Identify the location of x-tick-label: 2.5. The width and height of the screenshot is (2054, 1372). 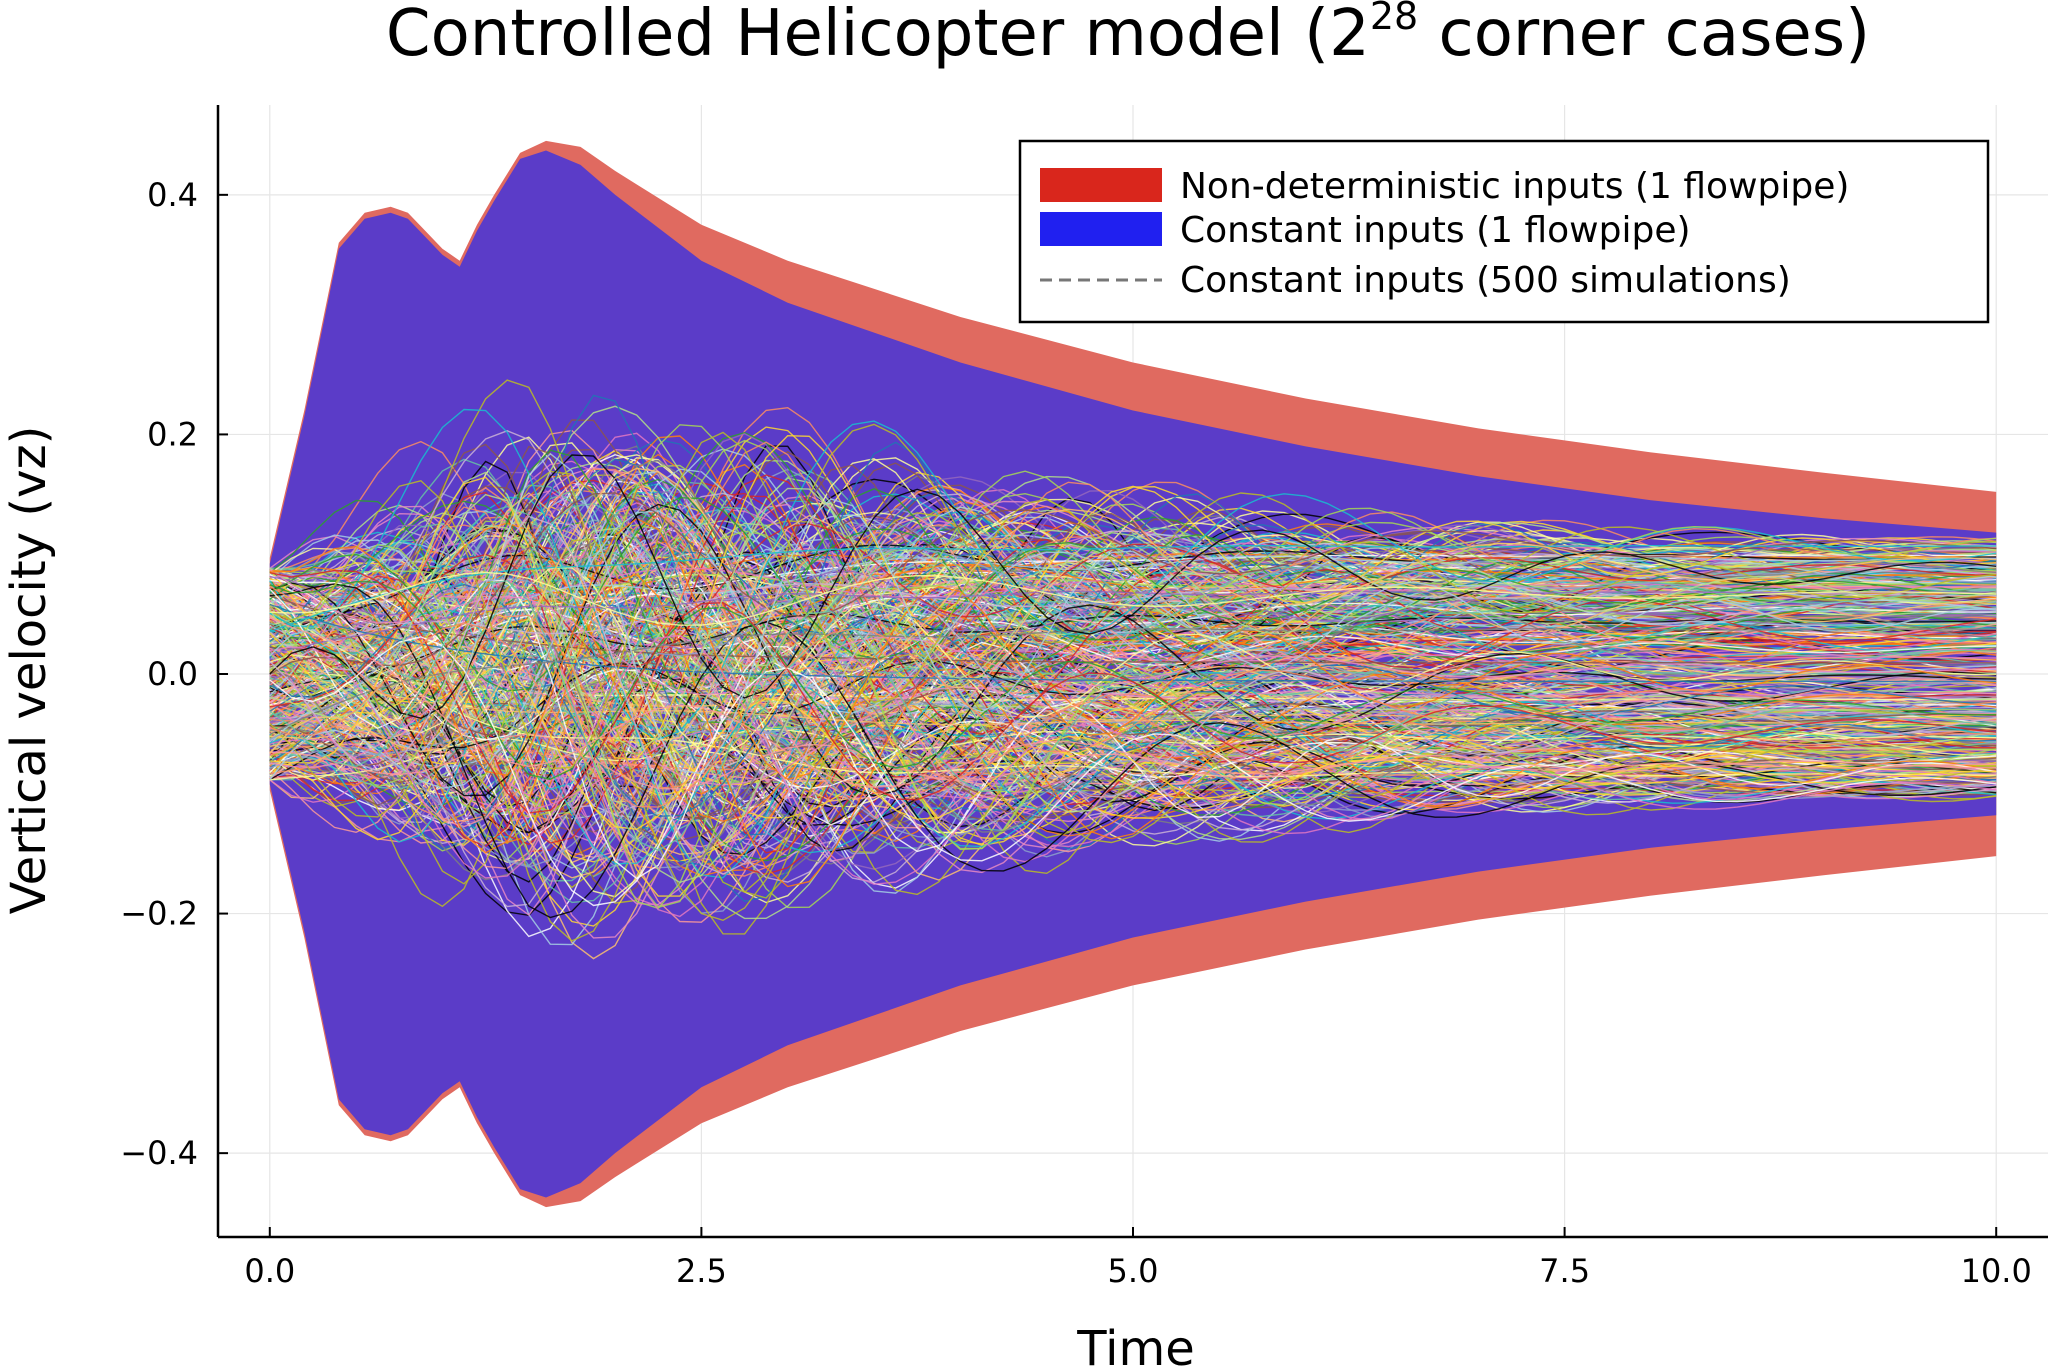
(701, 1271).